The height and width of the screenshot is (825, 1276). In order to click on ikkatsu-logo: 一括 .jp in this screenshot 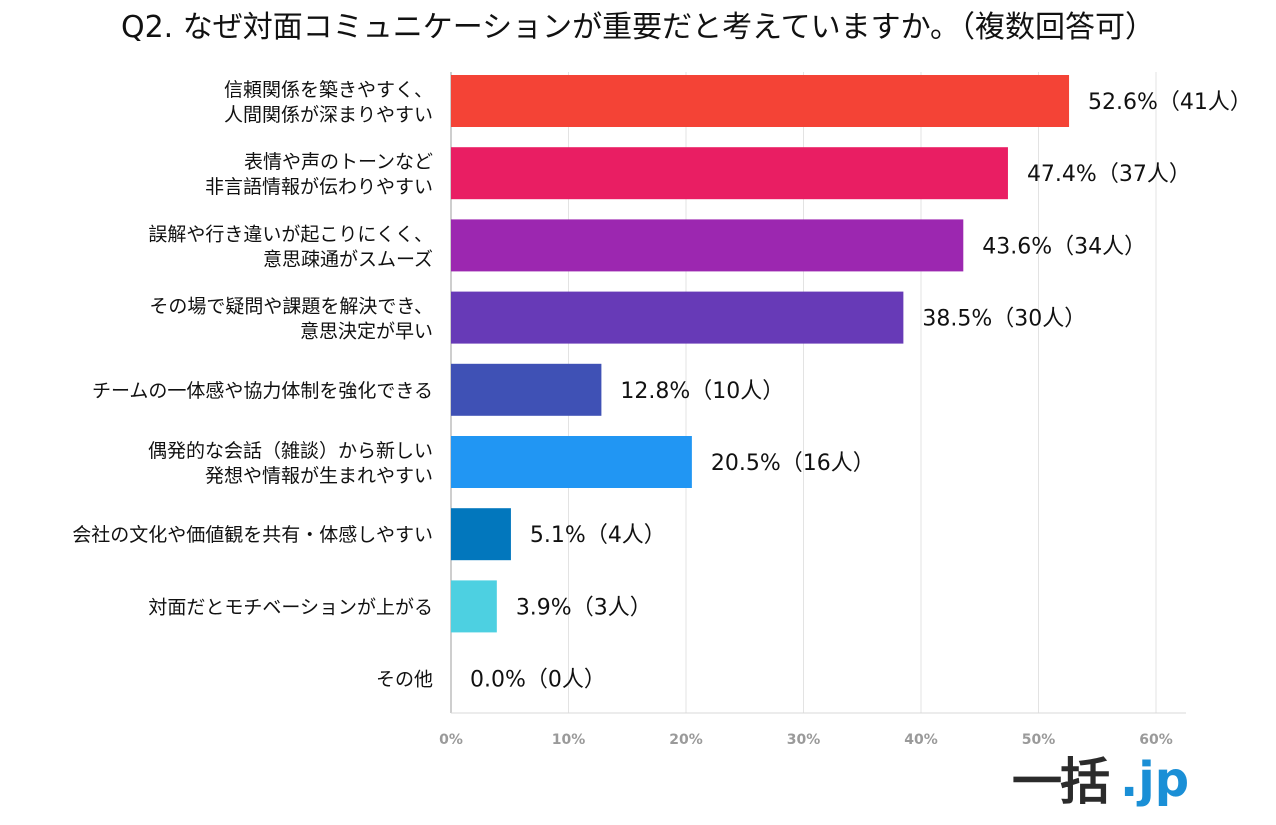, I will do `click(1102, 782)`.